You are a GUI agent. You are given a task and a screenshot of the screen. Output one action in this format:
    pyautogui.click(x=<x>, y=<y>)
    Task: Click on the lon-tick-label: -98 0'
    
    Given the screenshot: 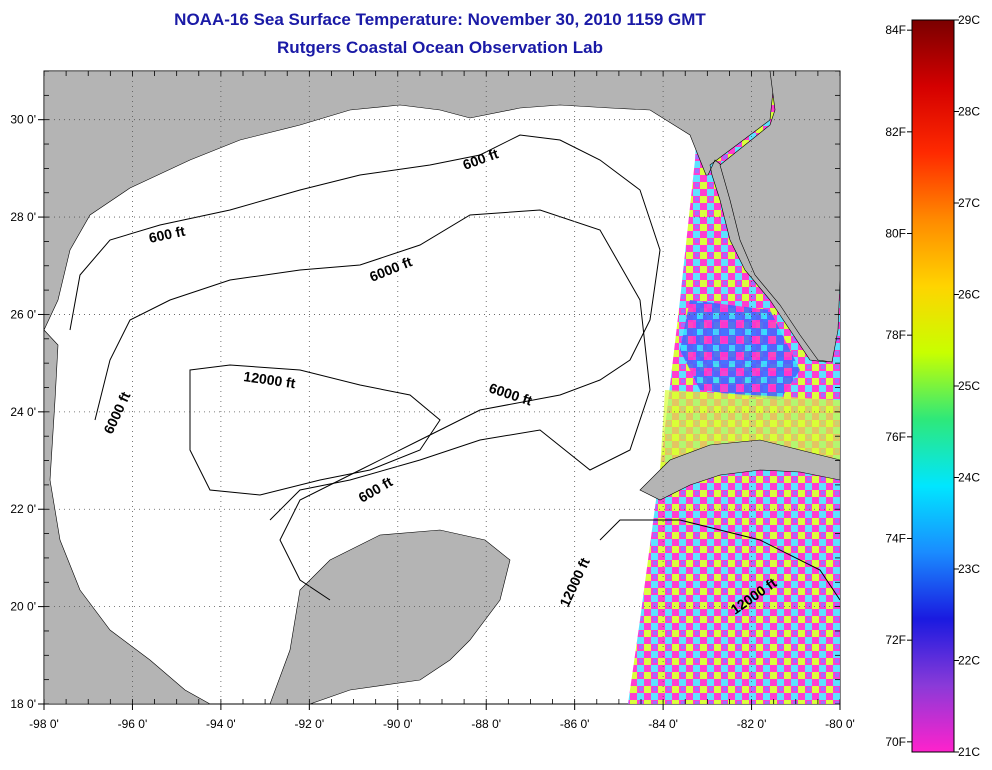 What is the action you would take?
    pyautogui.click(x=44, y=724)
    